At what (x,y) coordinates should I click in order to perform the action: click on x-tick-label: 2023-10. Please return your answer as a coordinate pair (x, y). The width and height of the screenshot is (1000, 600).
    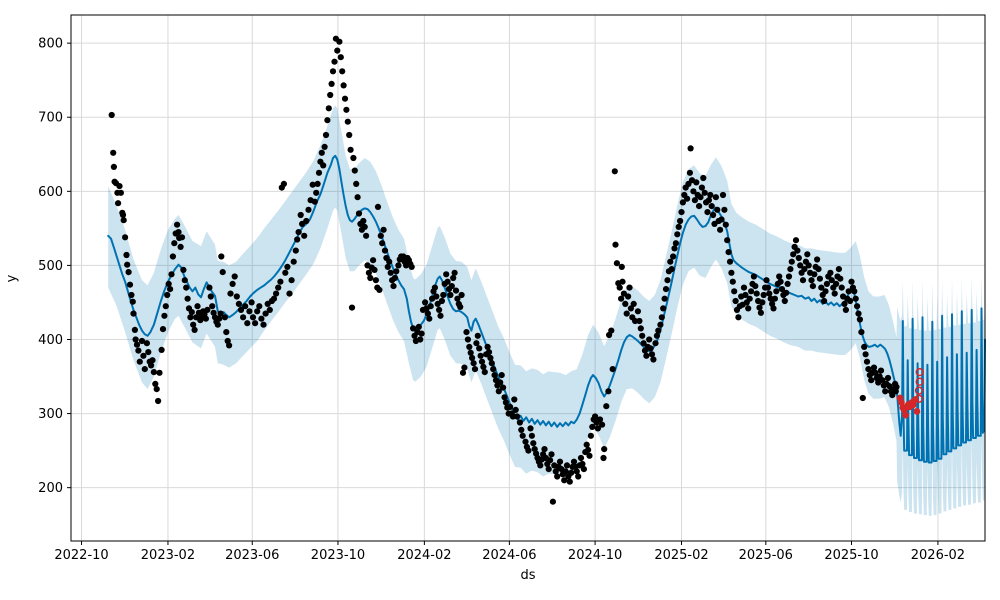
    Looking at the image, I should click on (338, 555).